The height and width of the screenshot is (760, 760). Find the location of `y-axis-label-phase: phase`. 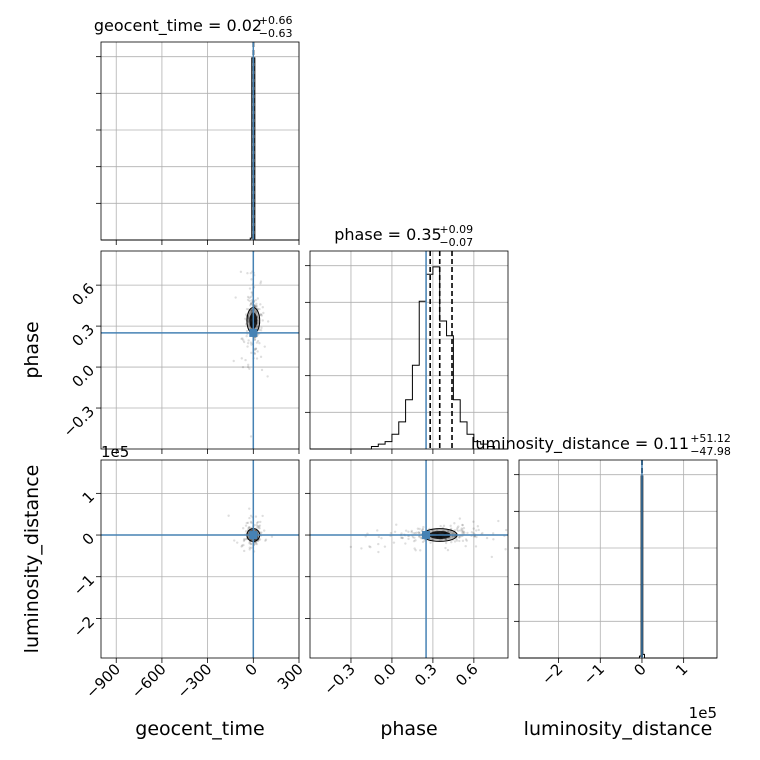

y-axis-label-phase: phase is located at coordinates (32, 349).